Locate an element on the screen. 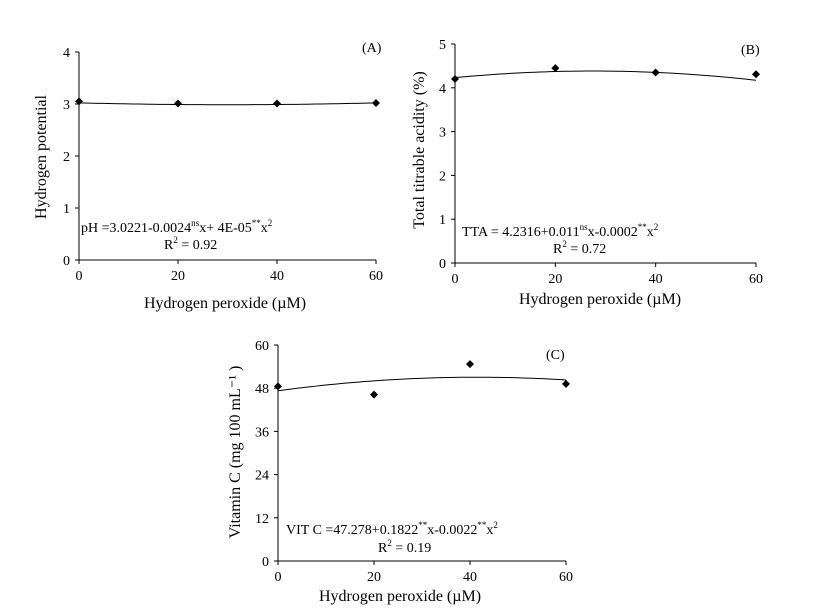  chart-b-y-tick-label: 0 is located at coordinates (442, 264).